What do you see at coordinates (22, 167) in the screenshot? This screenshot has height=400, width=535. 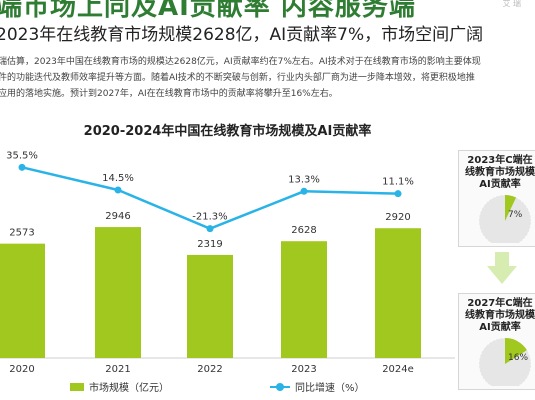 I see `growth-point-2020` at bounding box center [22, 167].